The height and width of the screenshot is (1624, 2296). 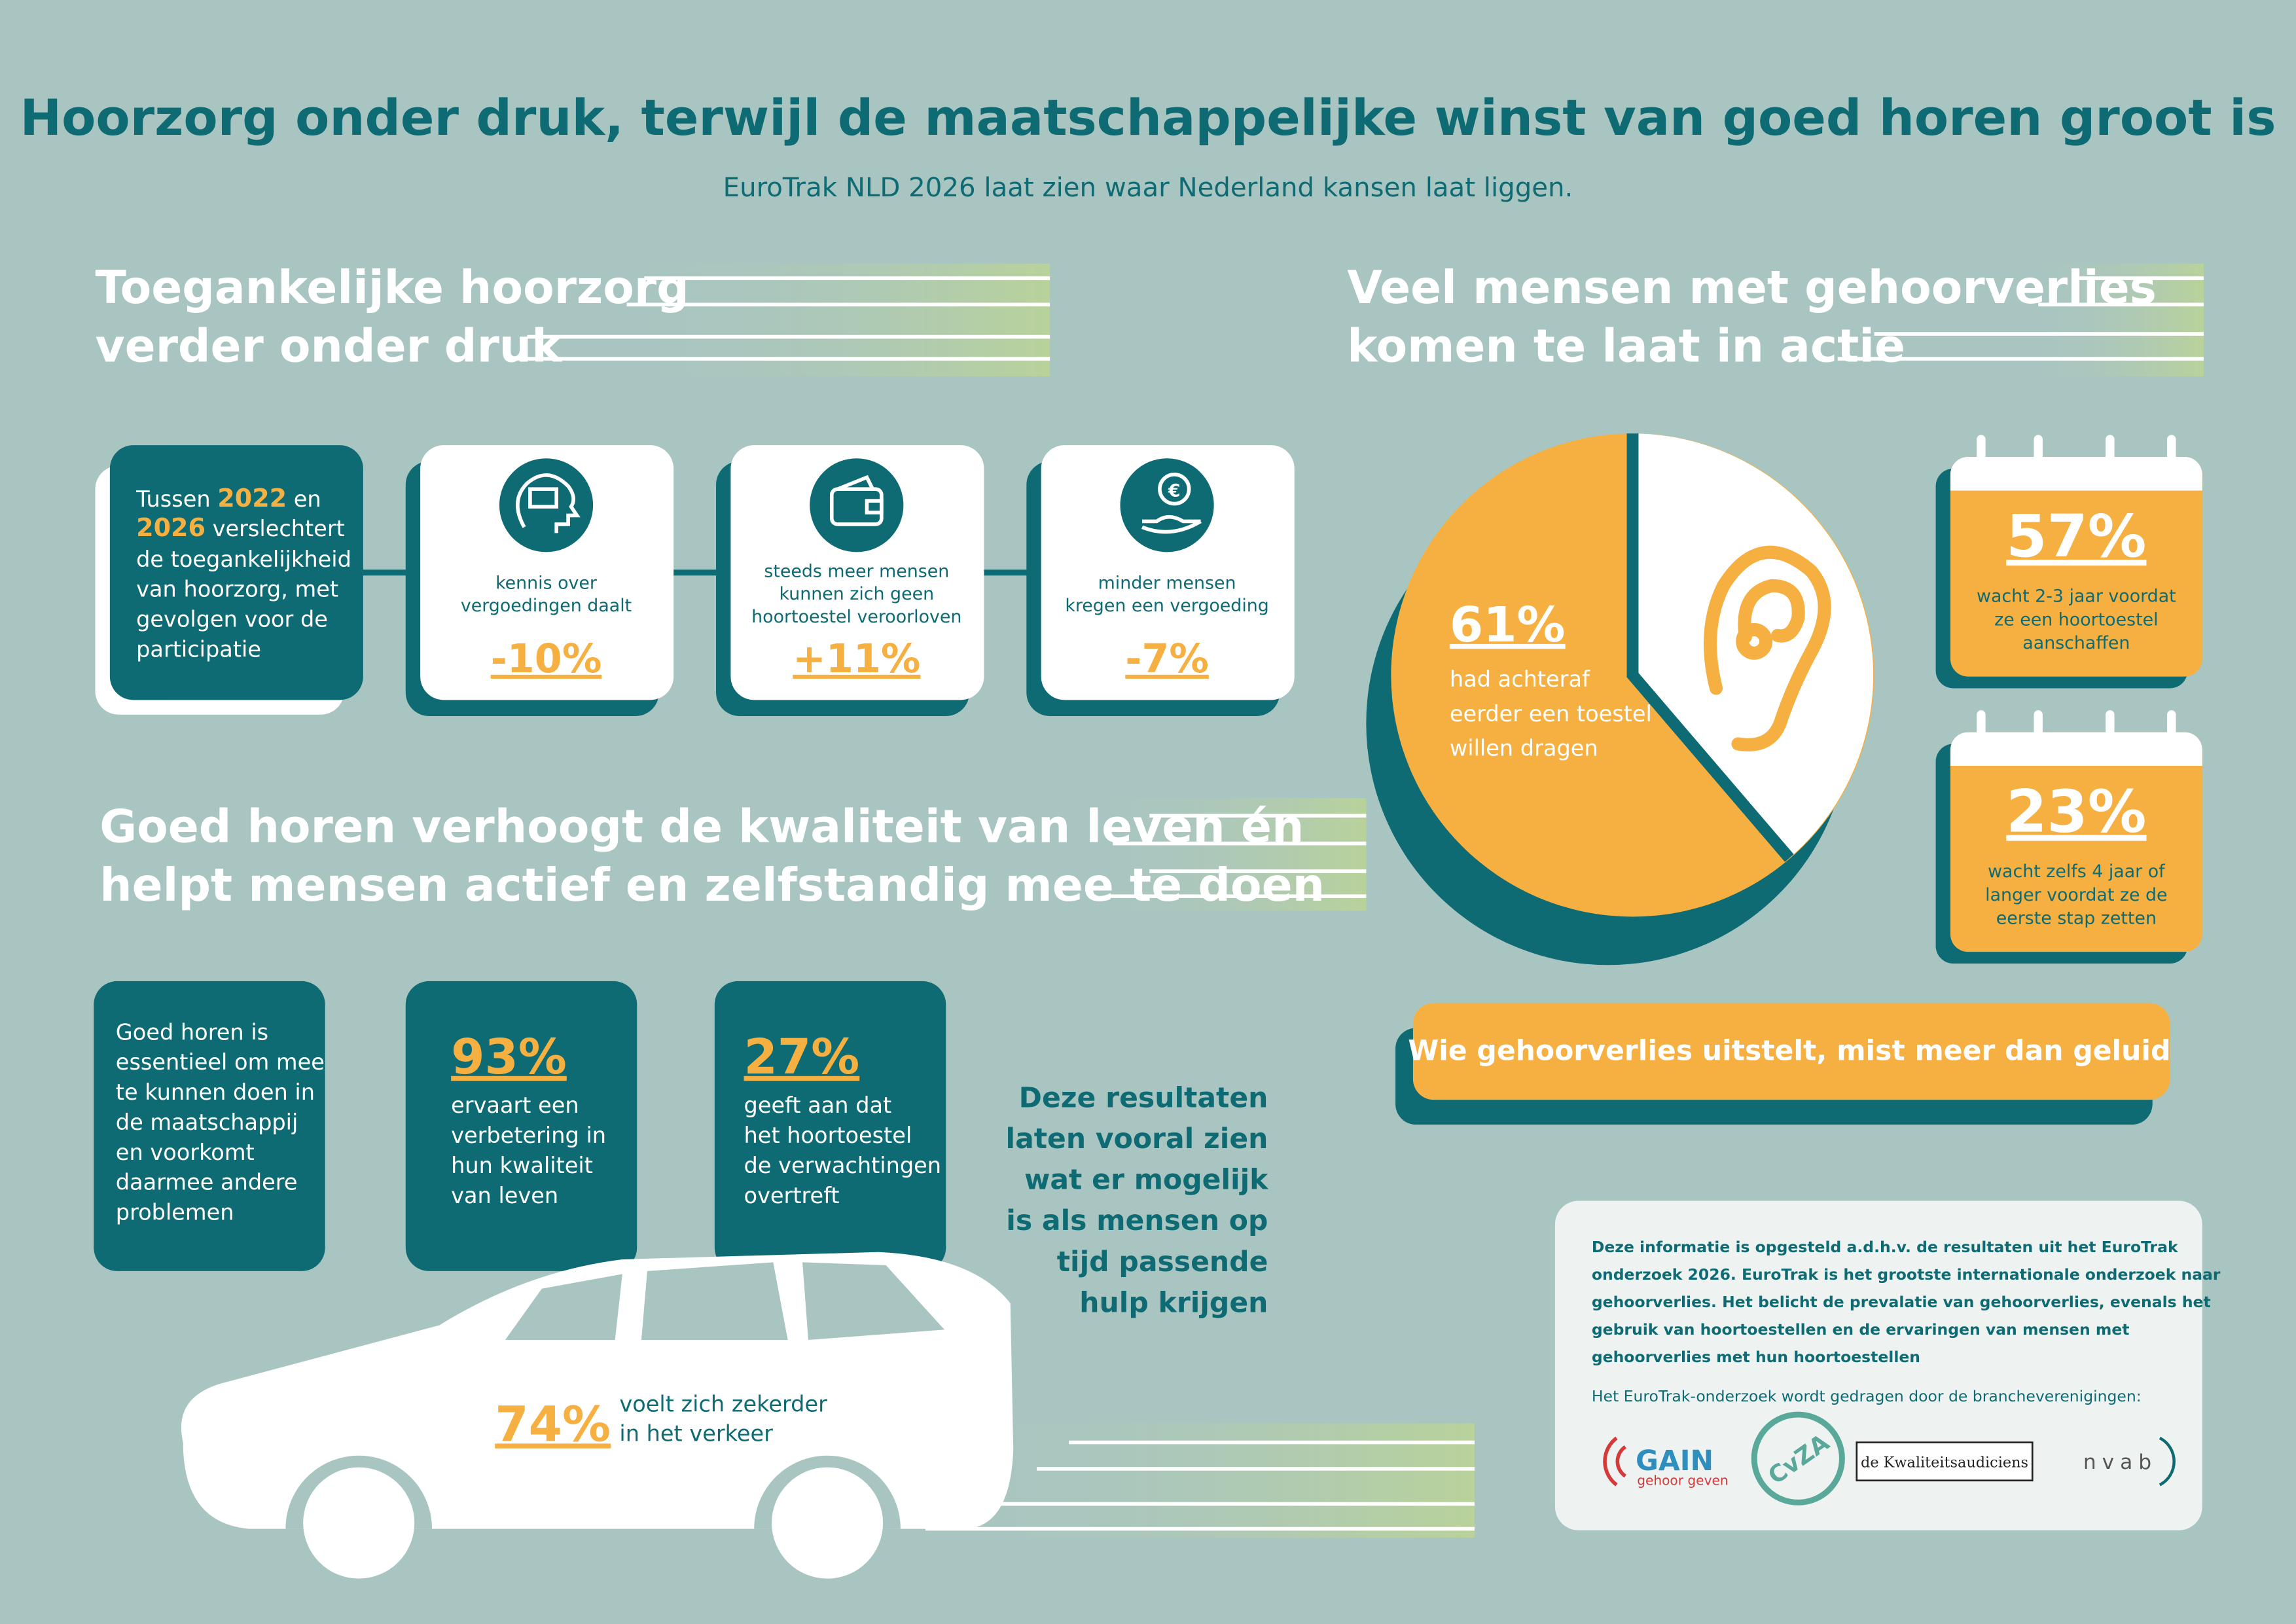 What do you see at coordinates (828, 1135) in the screenshot?
I see `text-line: het hoortoestel` at bounding box center [828, 1135].